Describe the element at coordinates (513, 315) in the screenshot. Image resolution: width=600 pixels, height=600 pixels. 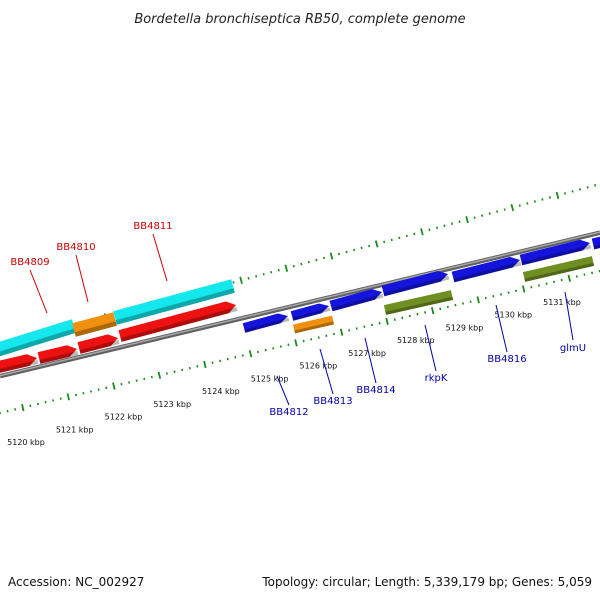
I see `scale-label: 5130 kbp` at that location.